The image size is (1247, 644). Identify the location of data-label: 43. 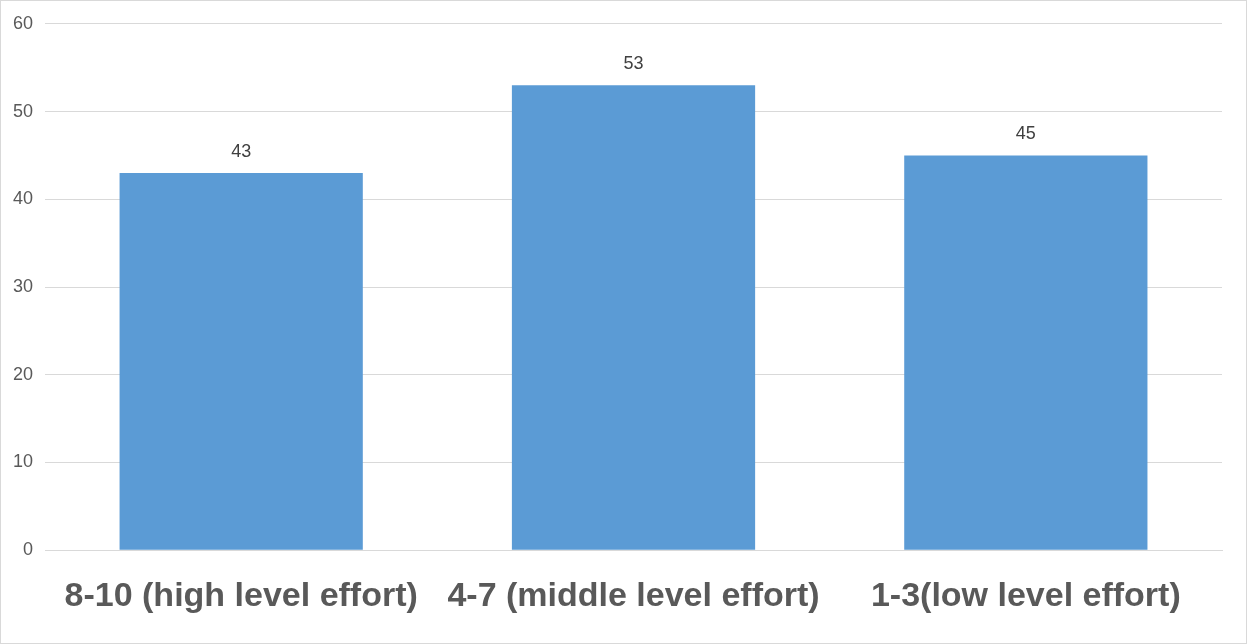
(241, 150).